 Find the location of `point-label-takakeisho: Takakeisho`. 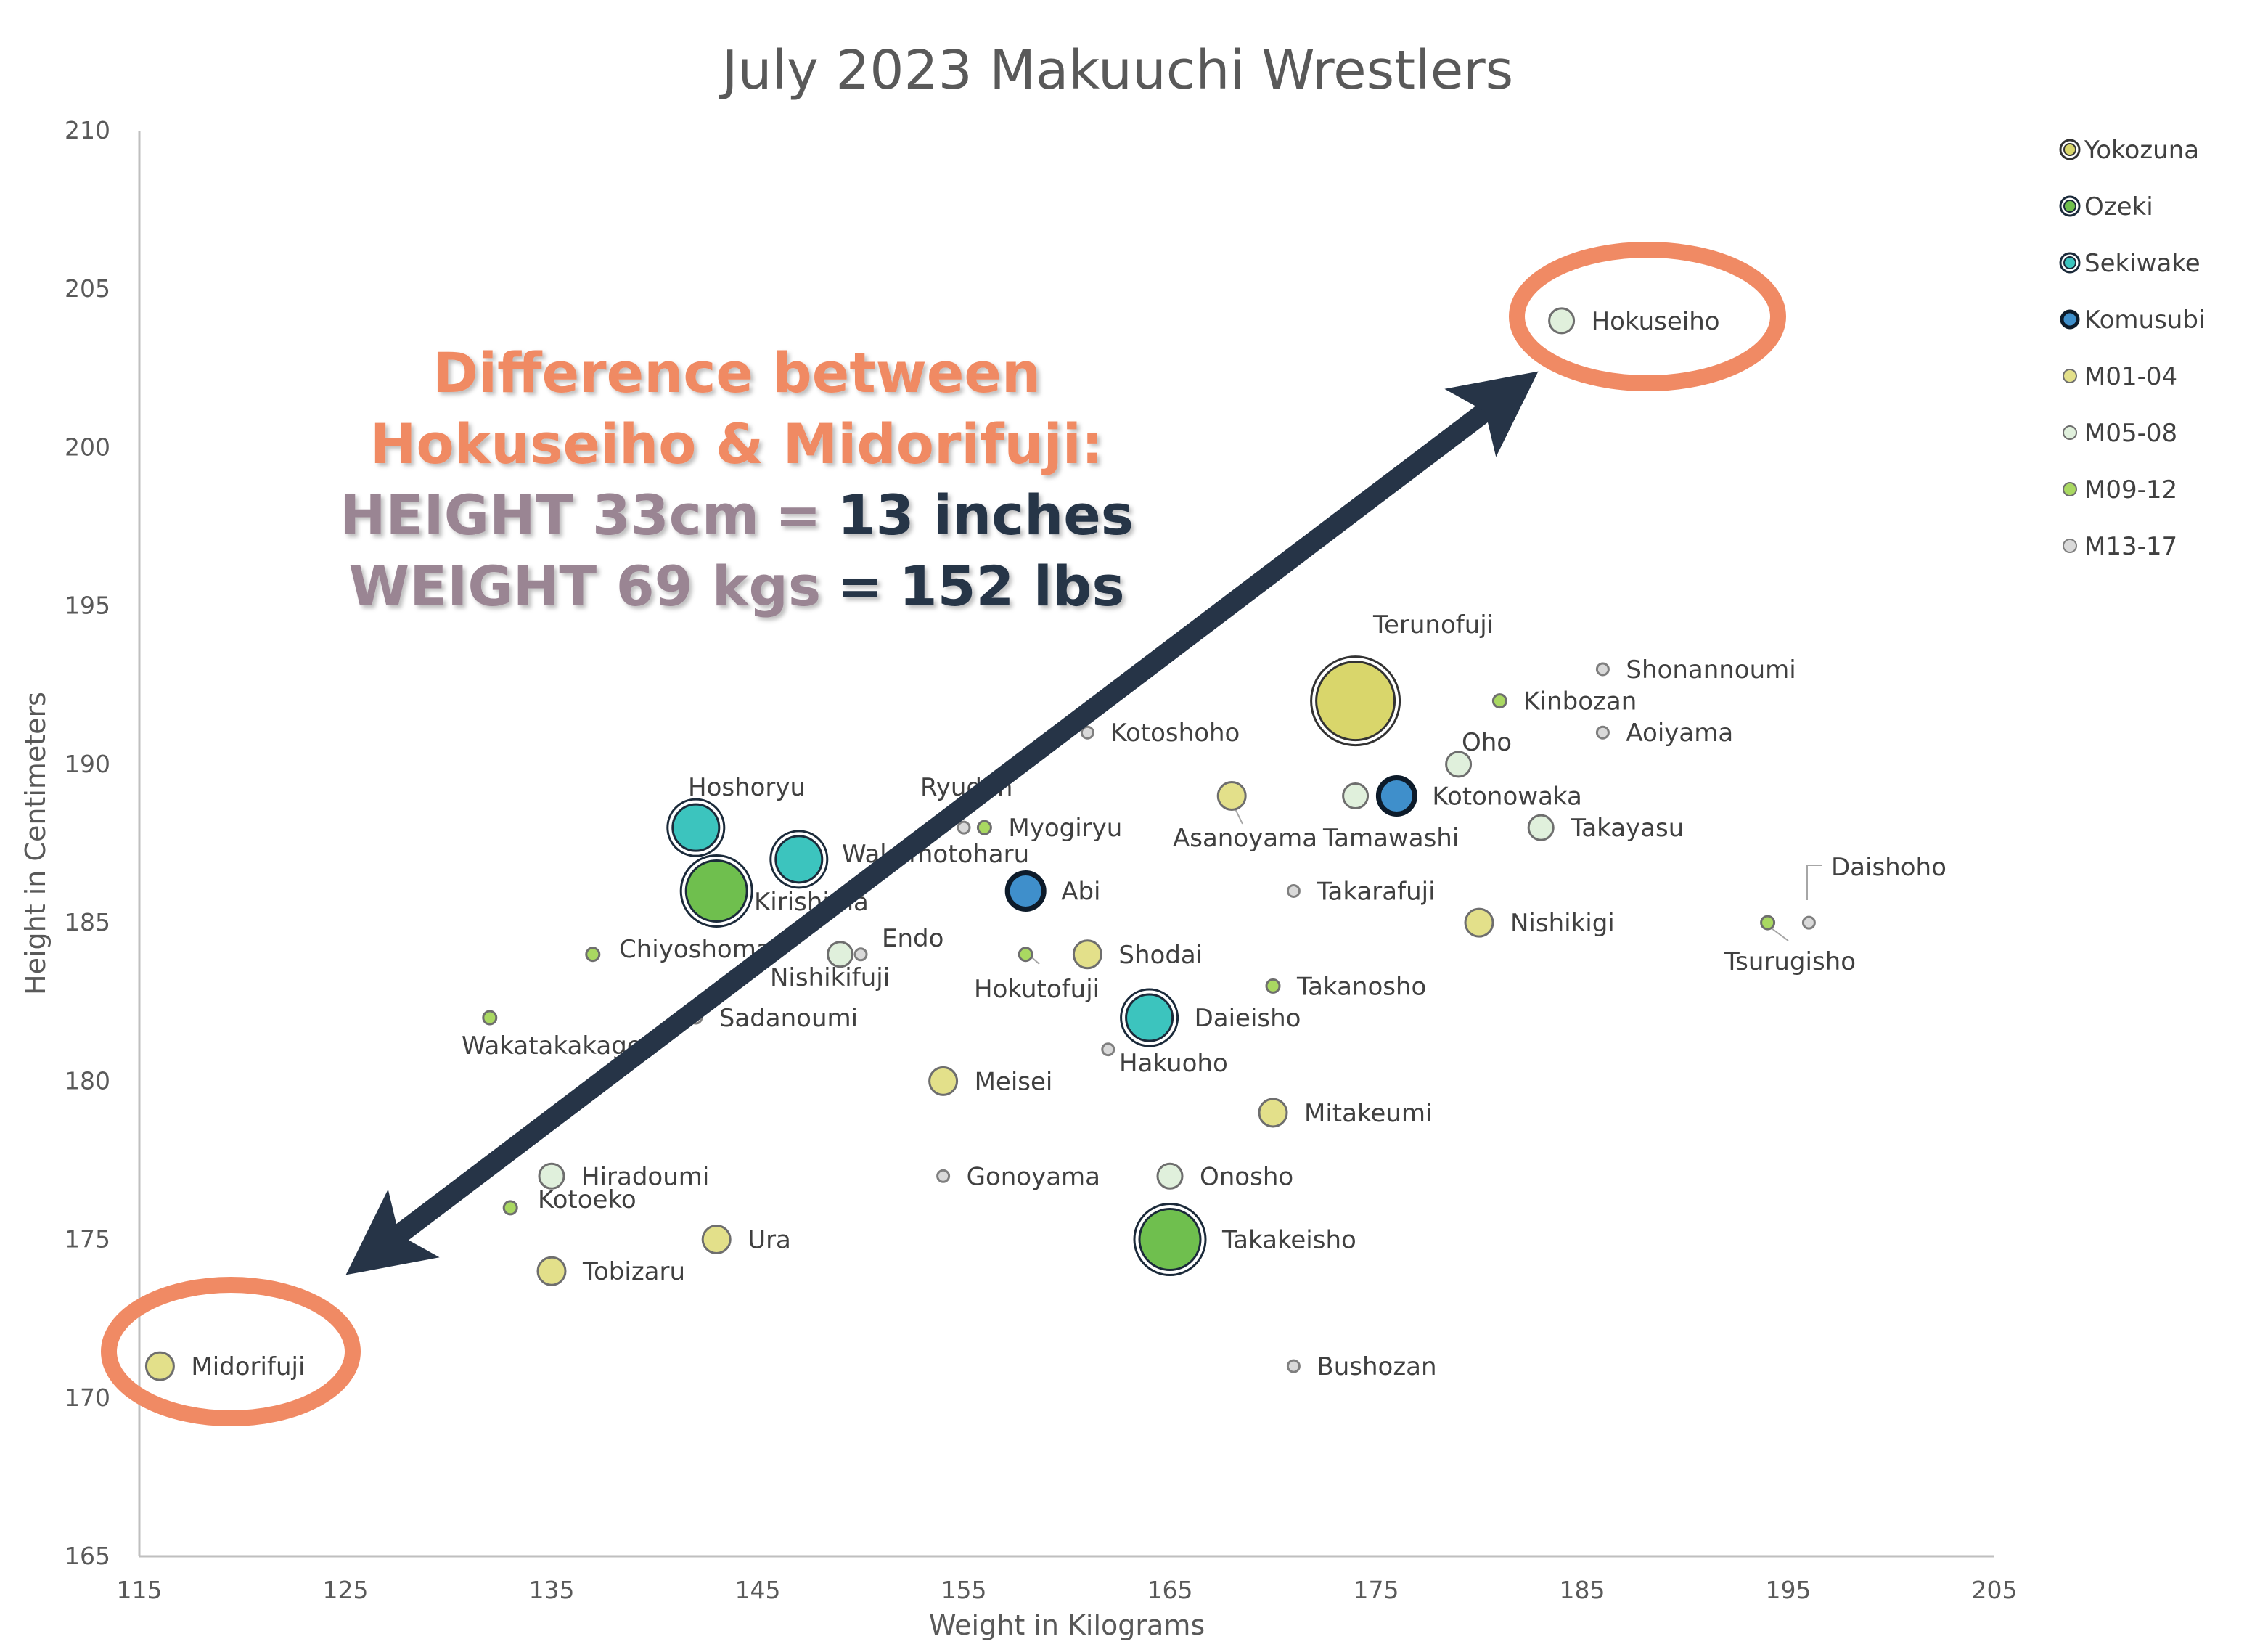

point-label-takakeisho: Takakeisho is located at coordinates (1288, 1240).